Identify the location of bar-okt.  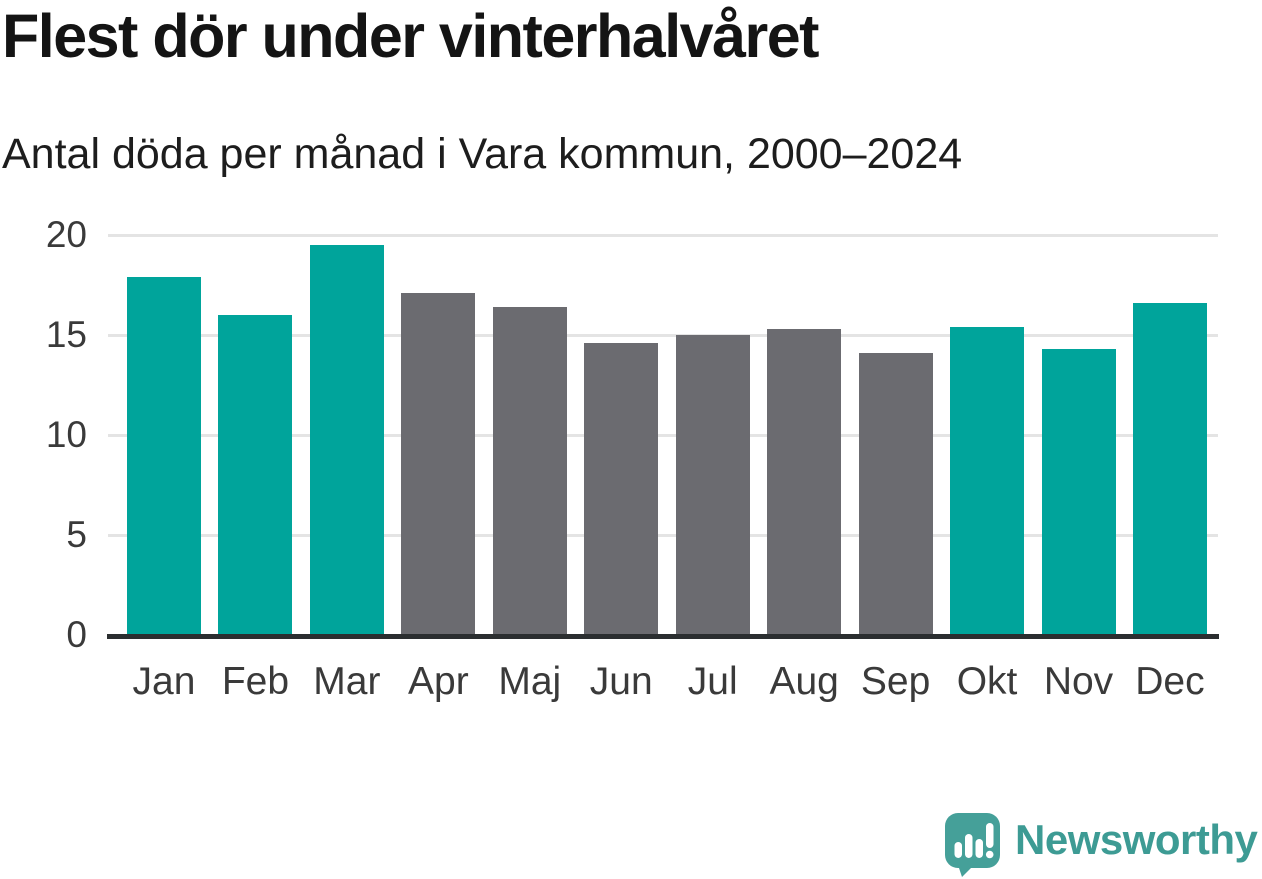
(987, 481).